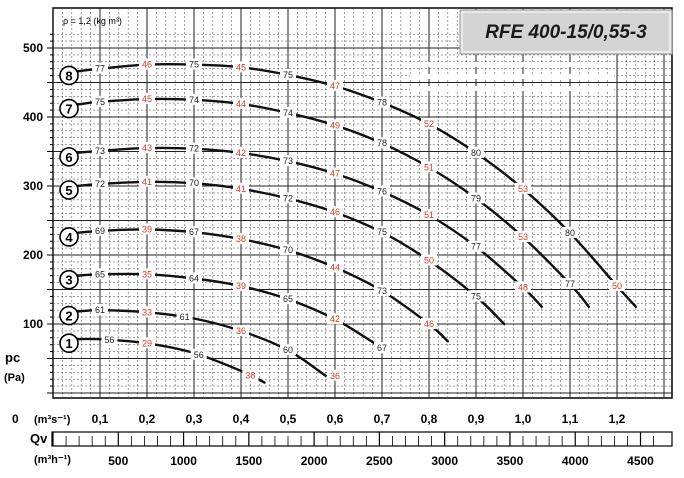 The height and width of the screenshot is (478, 684). I want to click on noise-label: 33, so click(147, 312).